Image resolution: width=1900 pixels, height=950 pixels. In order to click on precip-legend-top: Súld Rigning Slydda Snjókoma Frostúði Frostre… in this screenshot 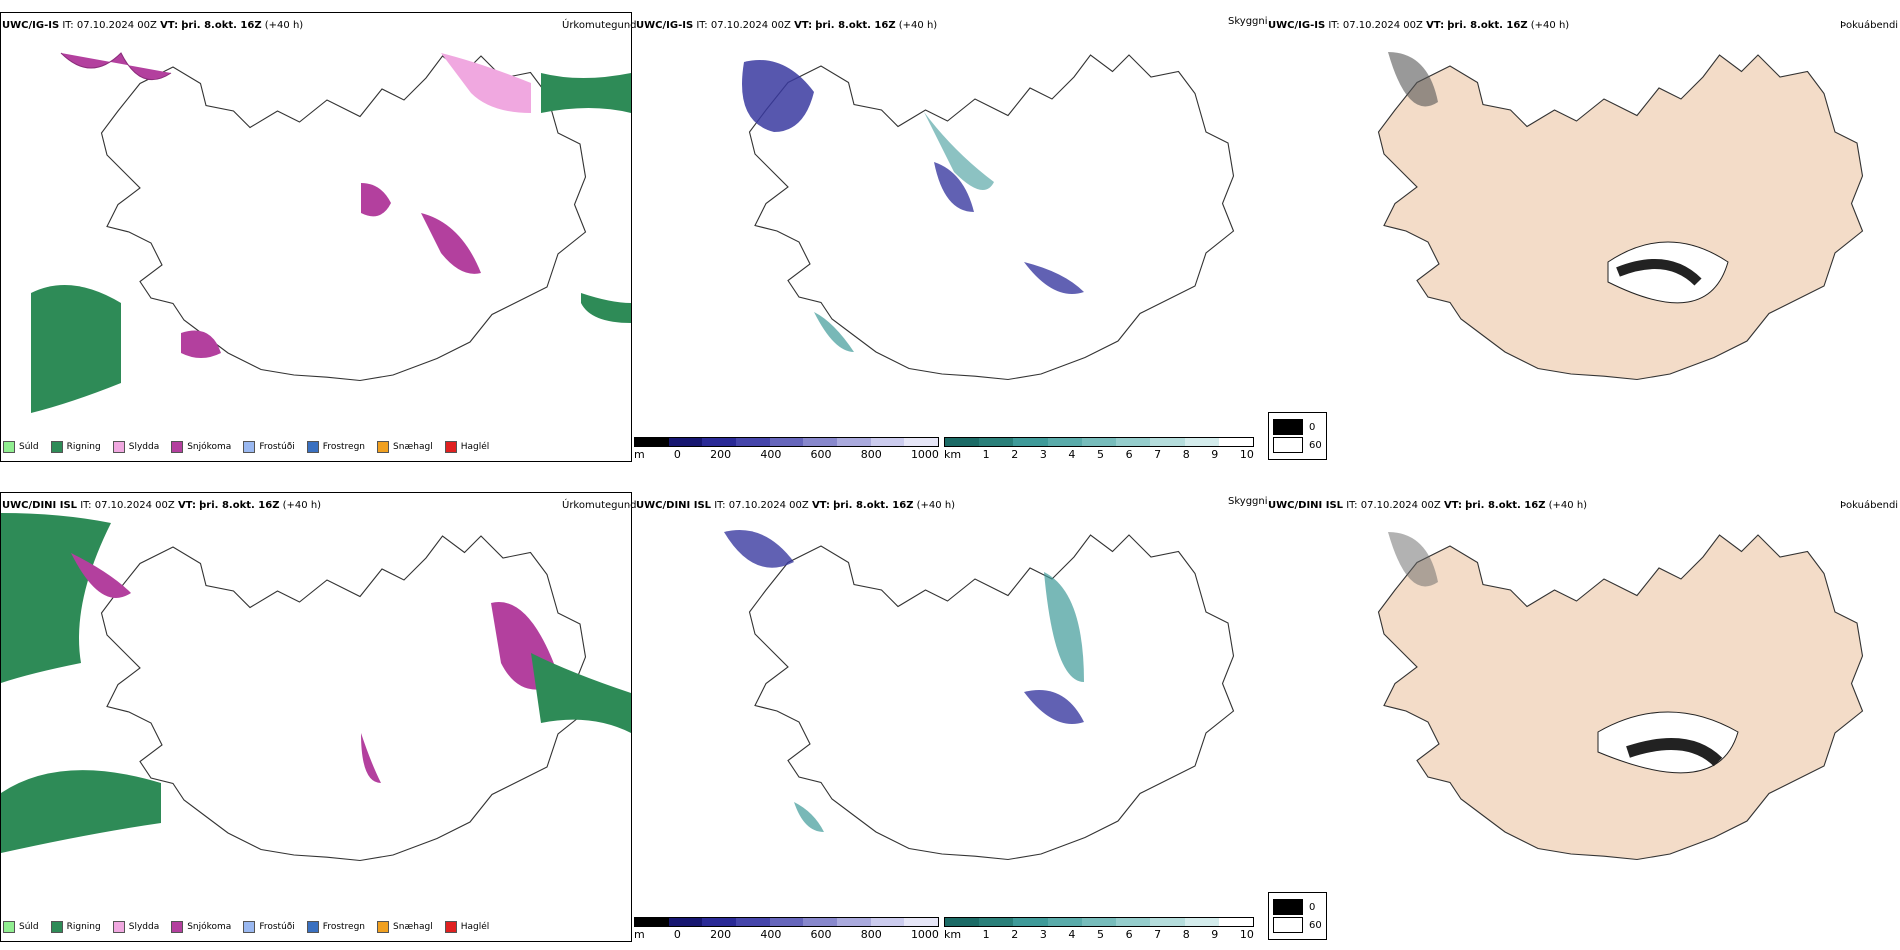, I will do `click(246, 447)`.